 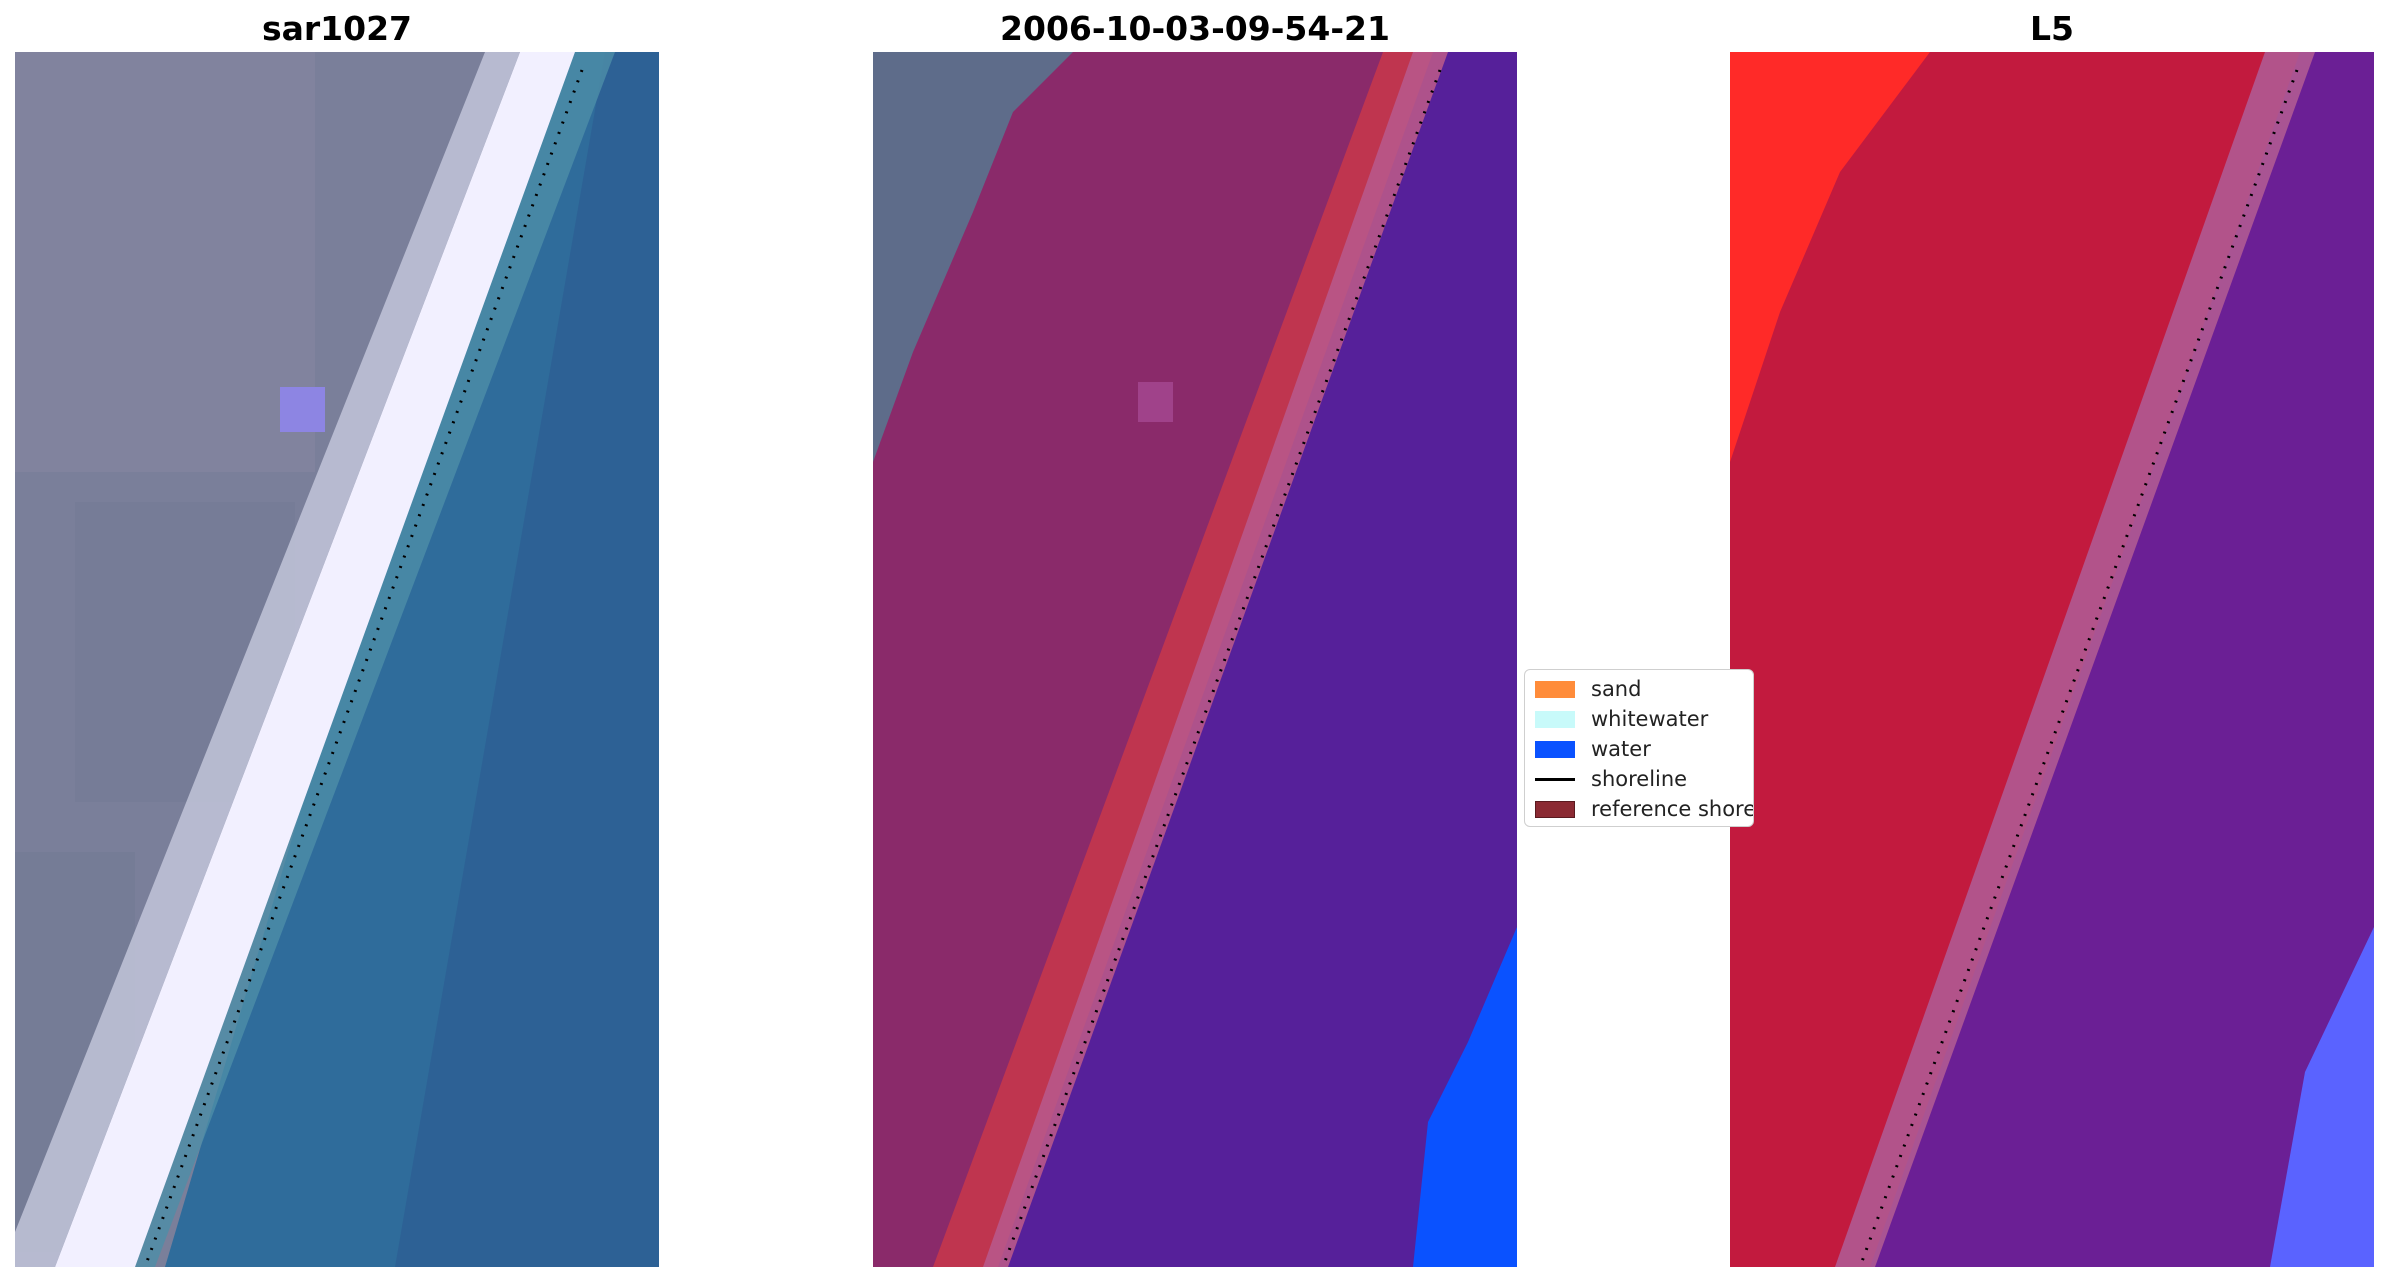 I want to click on legend-item-shoreline: shoreline, so click(x=1611, y=779).